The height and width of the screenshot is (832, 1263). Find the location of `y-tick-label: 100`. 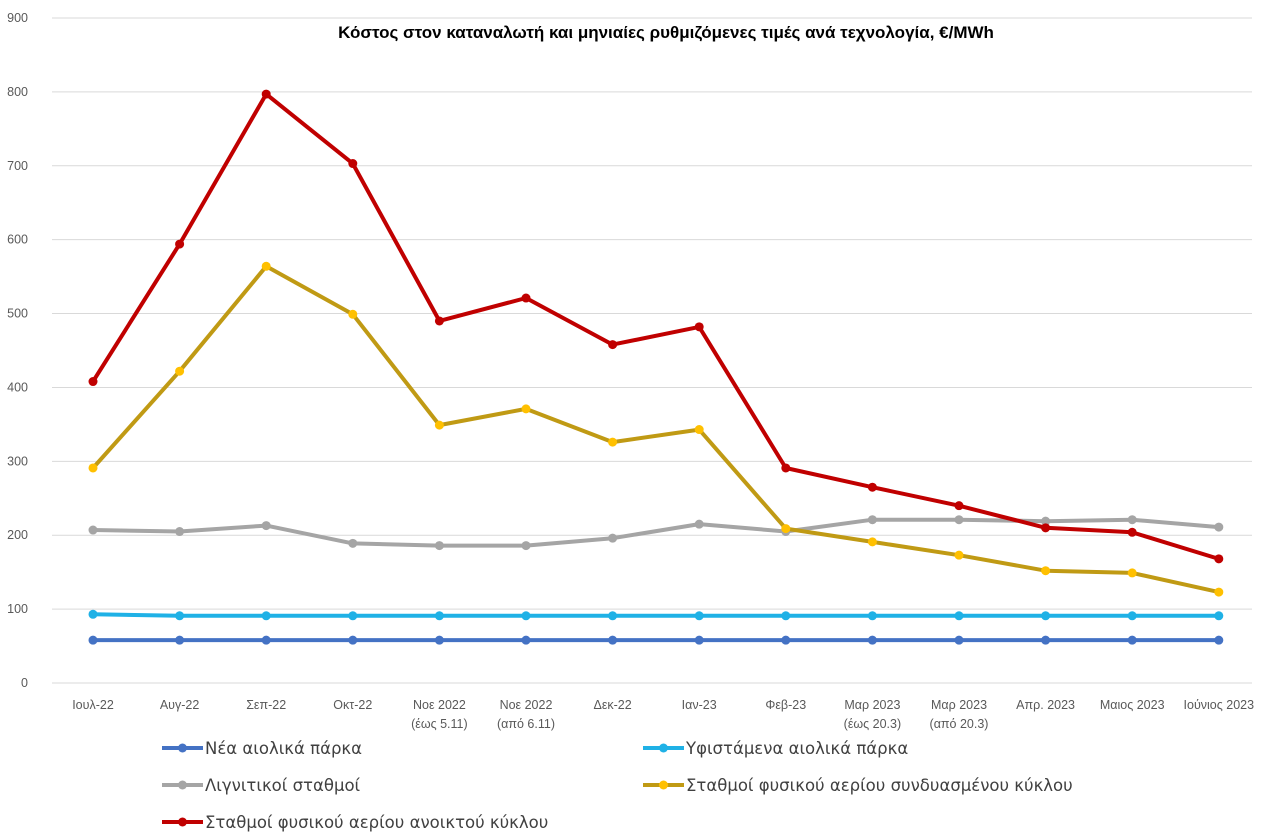

y-tick-label: 100 is located at coordinates (17, 609).